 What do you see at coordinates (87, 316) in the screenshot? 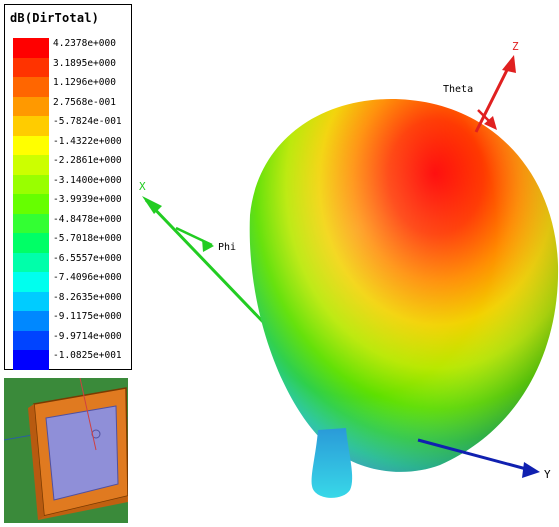
I see `legend-level-label: -9.1175e+000` at bounding box center [87, 316].